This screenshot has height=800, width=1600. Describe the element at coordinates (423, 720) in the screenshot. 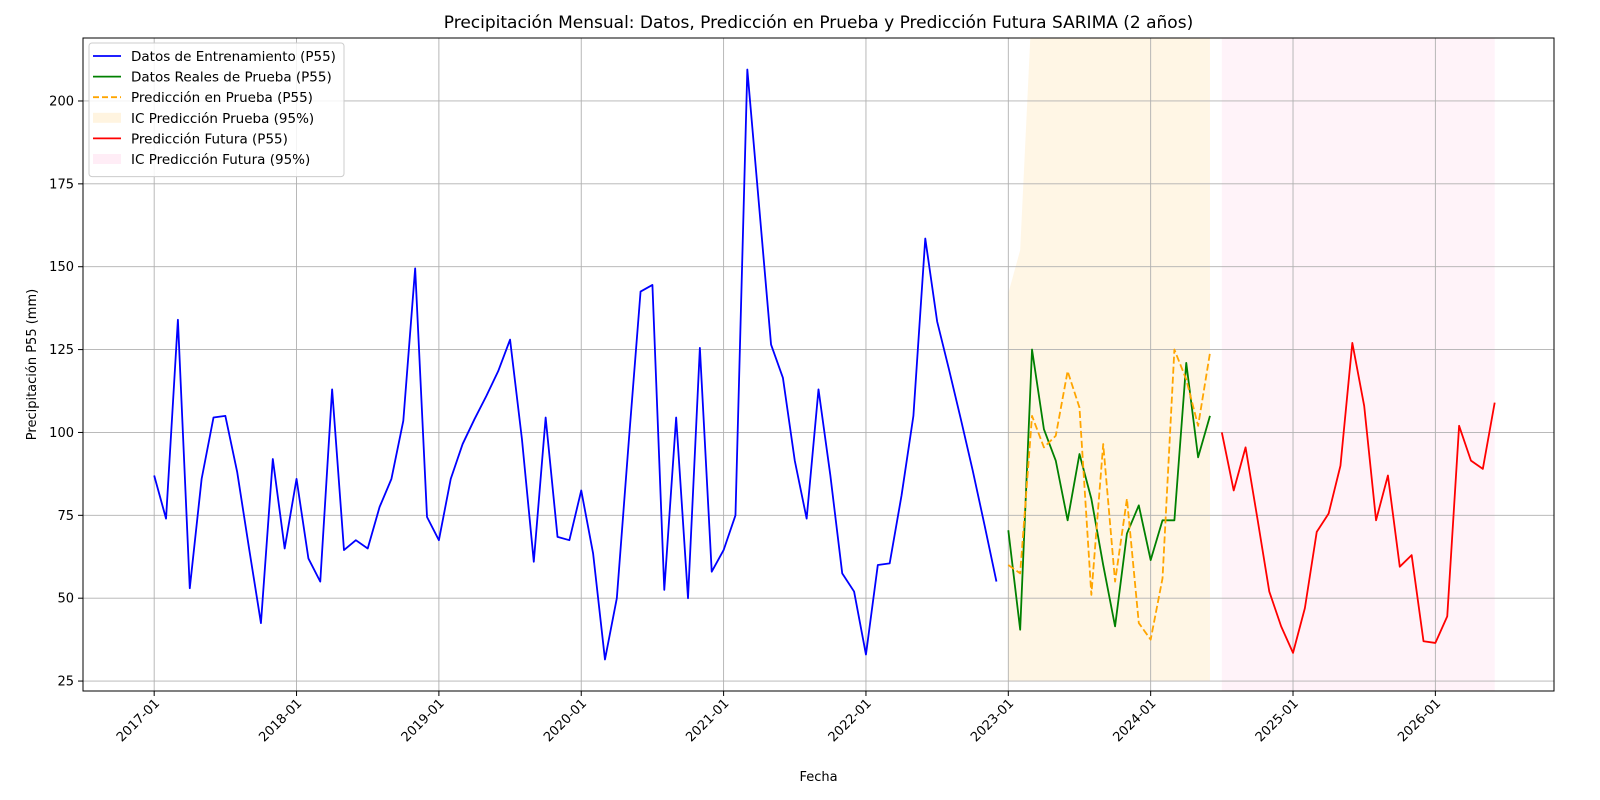

I see `x-tick-label: 2019-01` at that location.